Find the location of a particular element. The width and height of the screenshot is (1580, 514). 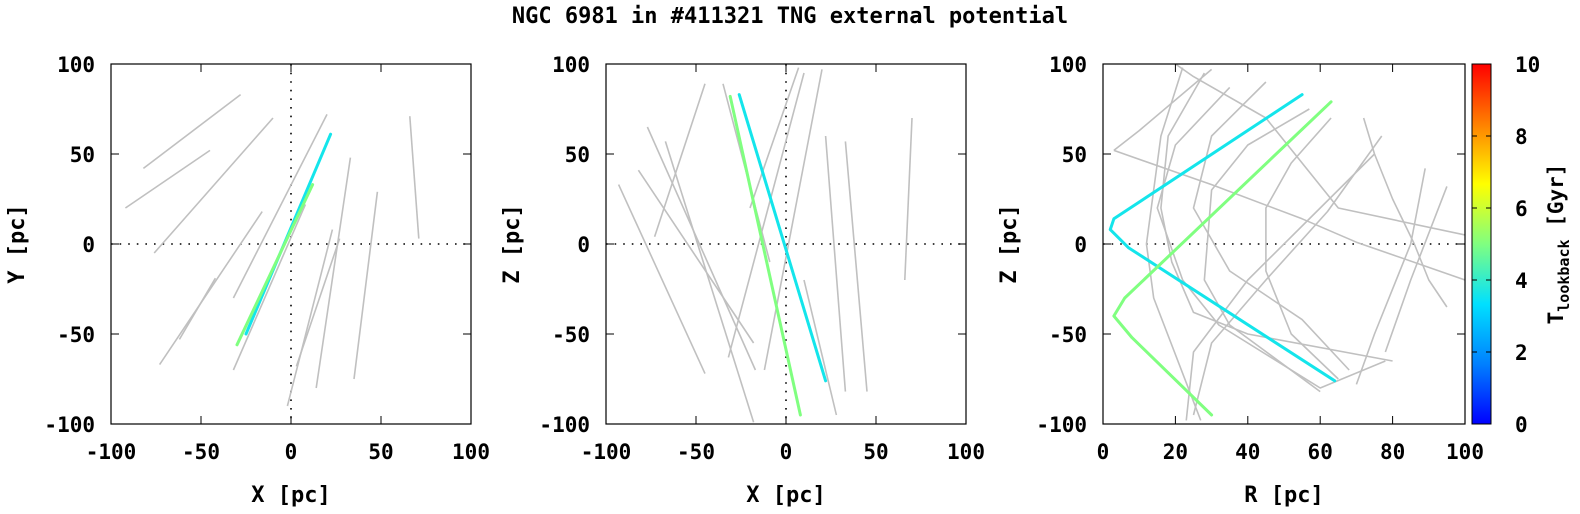

colorbar-tick-label: 8 is located at coordinates (1521, 137).